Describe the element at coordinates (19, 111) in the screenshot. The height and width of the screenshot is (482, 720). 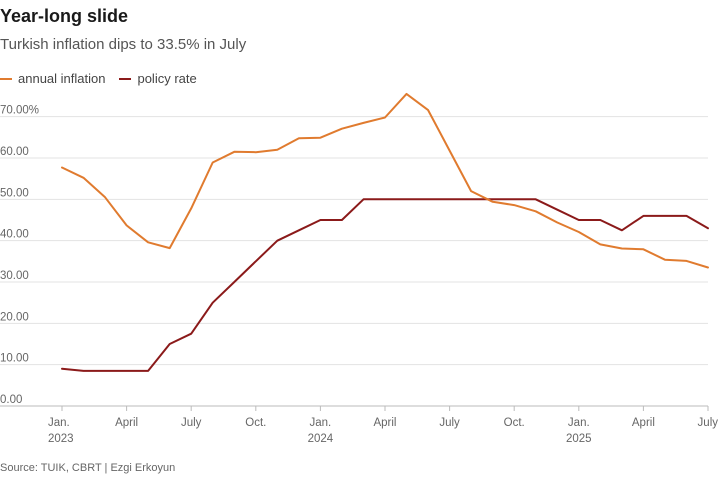
I see `y-tick-label: 70.00%` at that location.